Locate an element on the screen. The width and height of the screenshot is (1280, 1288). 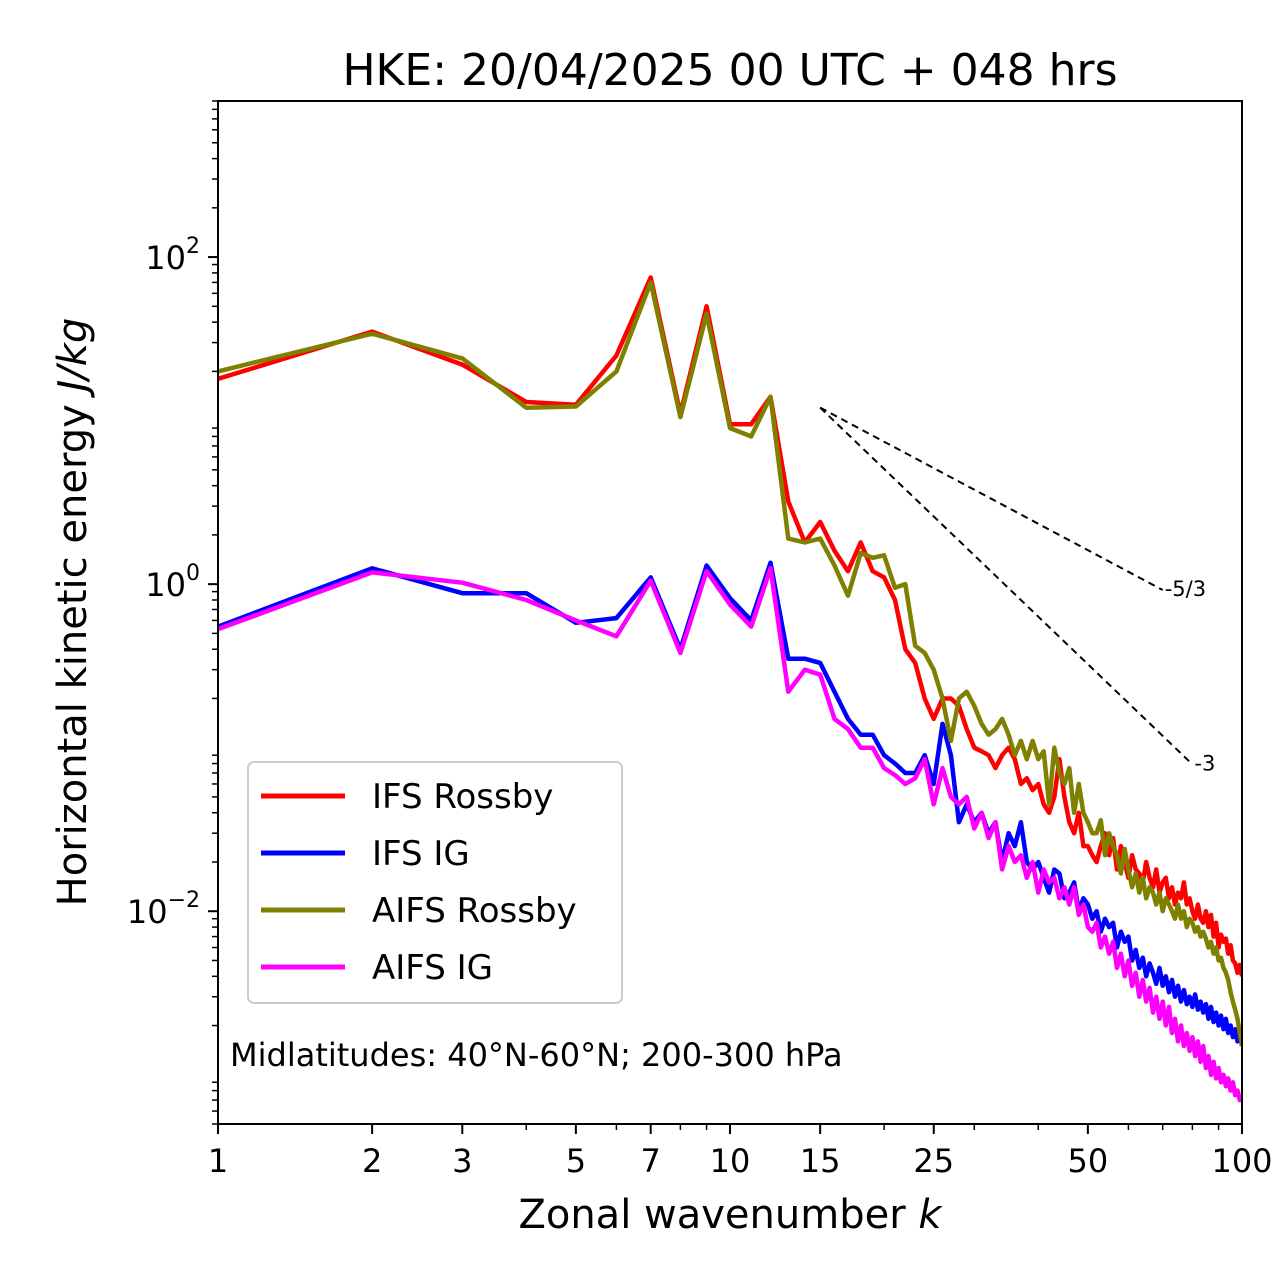
y-tick-label-0: 10² is located at coordinates (172, 255).